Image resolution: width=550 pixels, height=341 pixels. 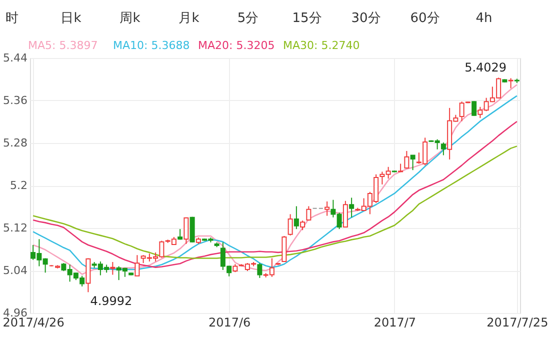 I want to click on annotation: 4.9992, so click(x=111, y=301).